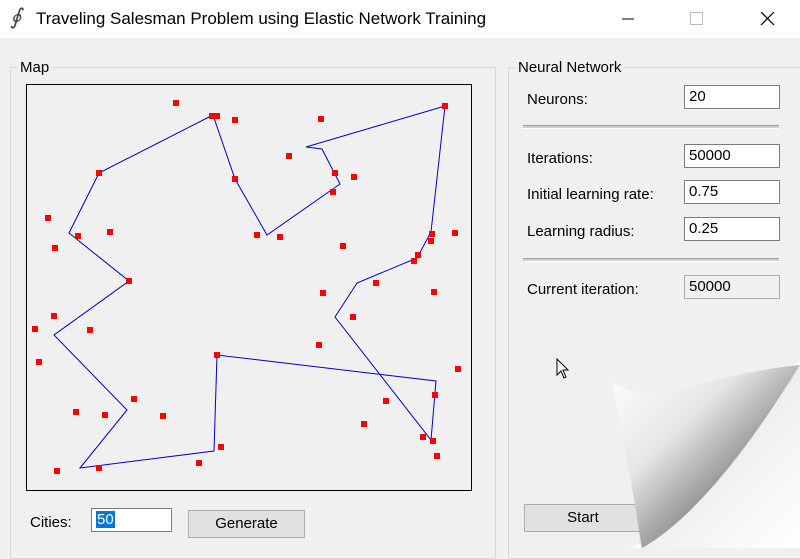  I want to click on close-button, so click(767, 19).